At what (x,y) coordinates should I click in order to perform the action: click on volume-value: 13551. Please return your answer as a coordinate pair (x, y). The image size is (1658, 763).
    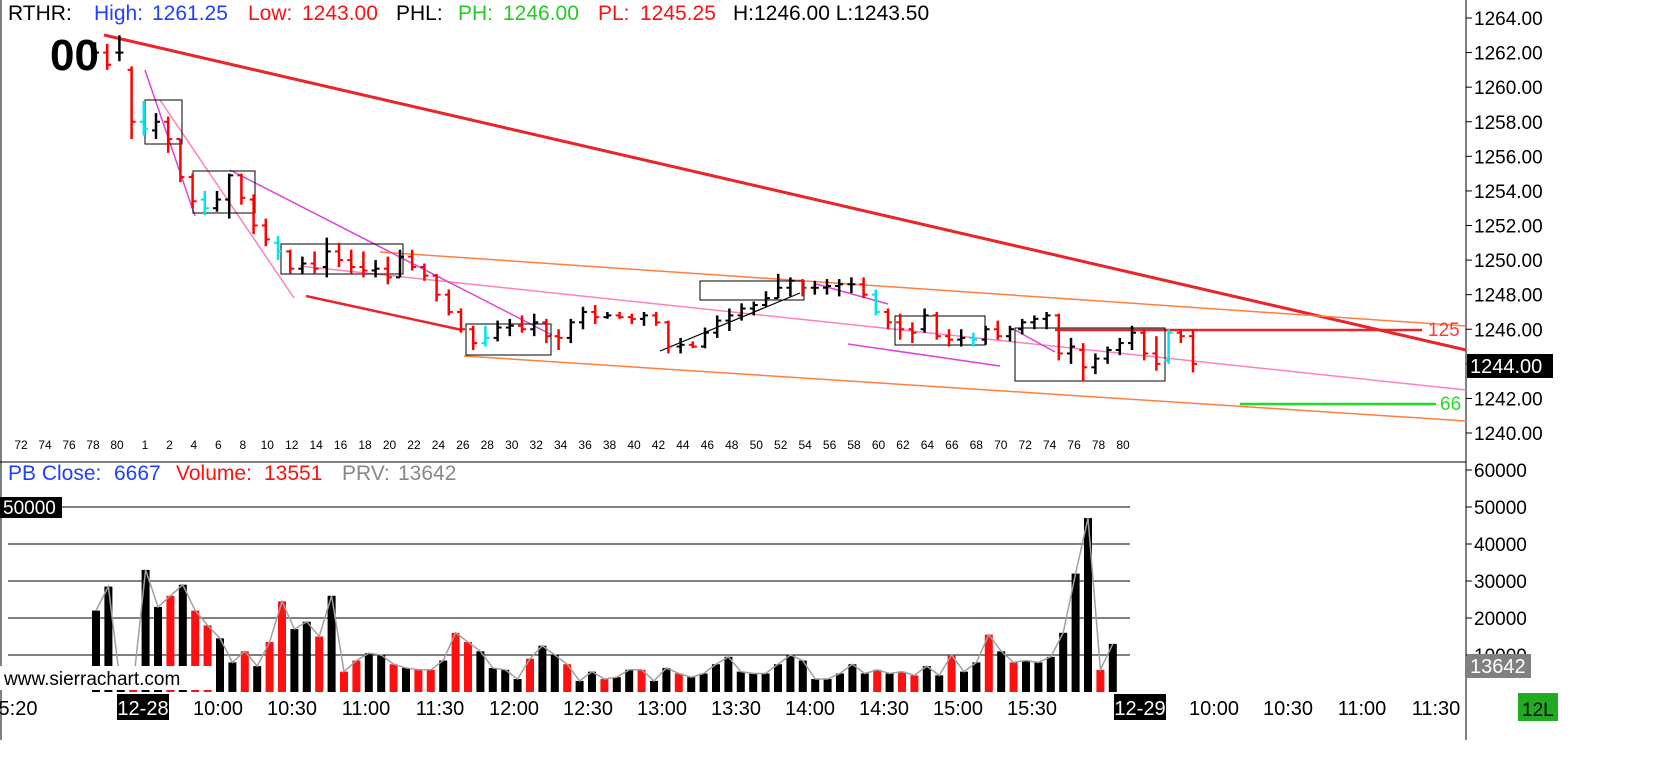
    Looking at the image, I should click on (293, 473).